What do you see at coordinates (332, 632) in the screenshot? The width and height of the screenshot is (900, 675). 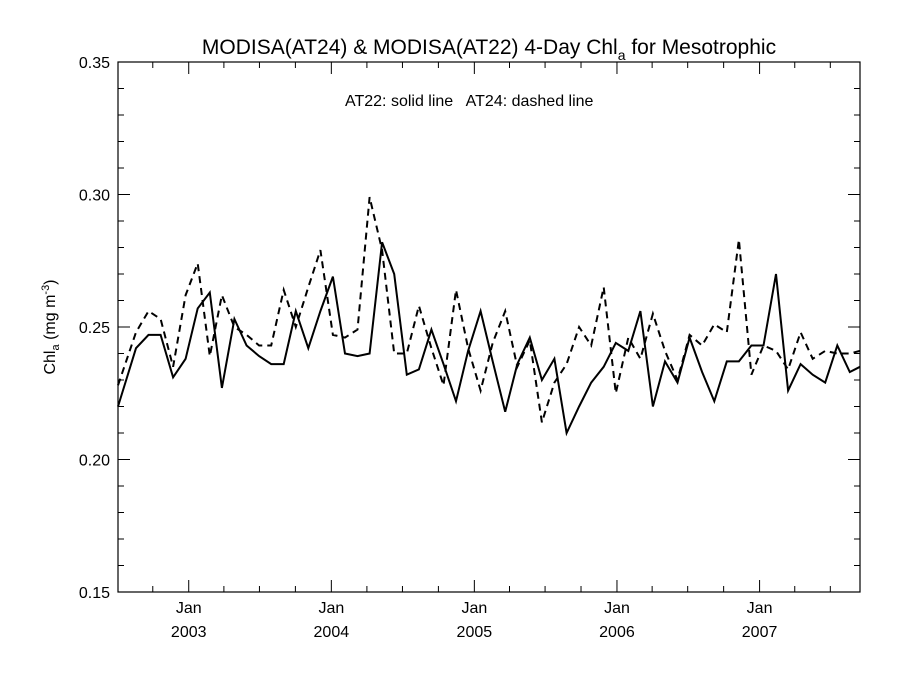 I see `x-tick-label-year: 2004` at bounding box center [332, 632].